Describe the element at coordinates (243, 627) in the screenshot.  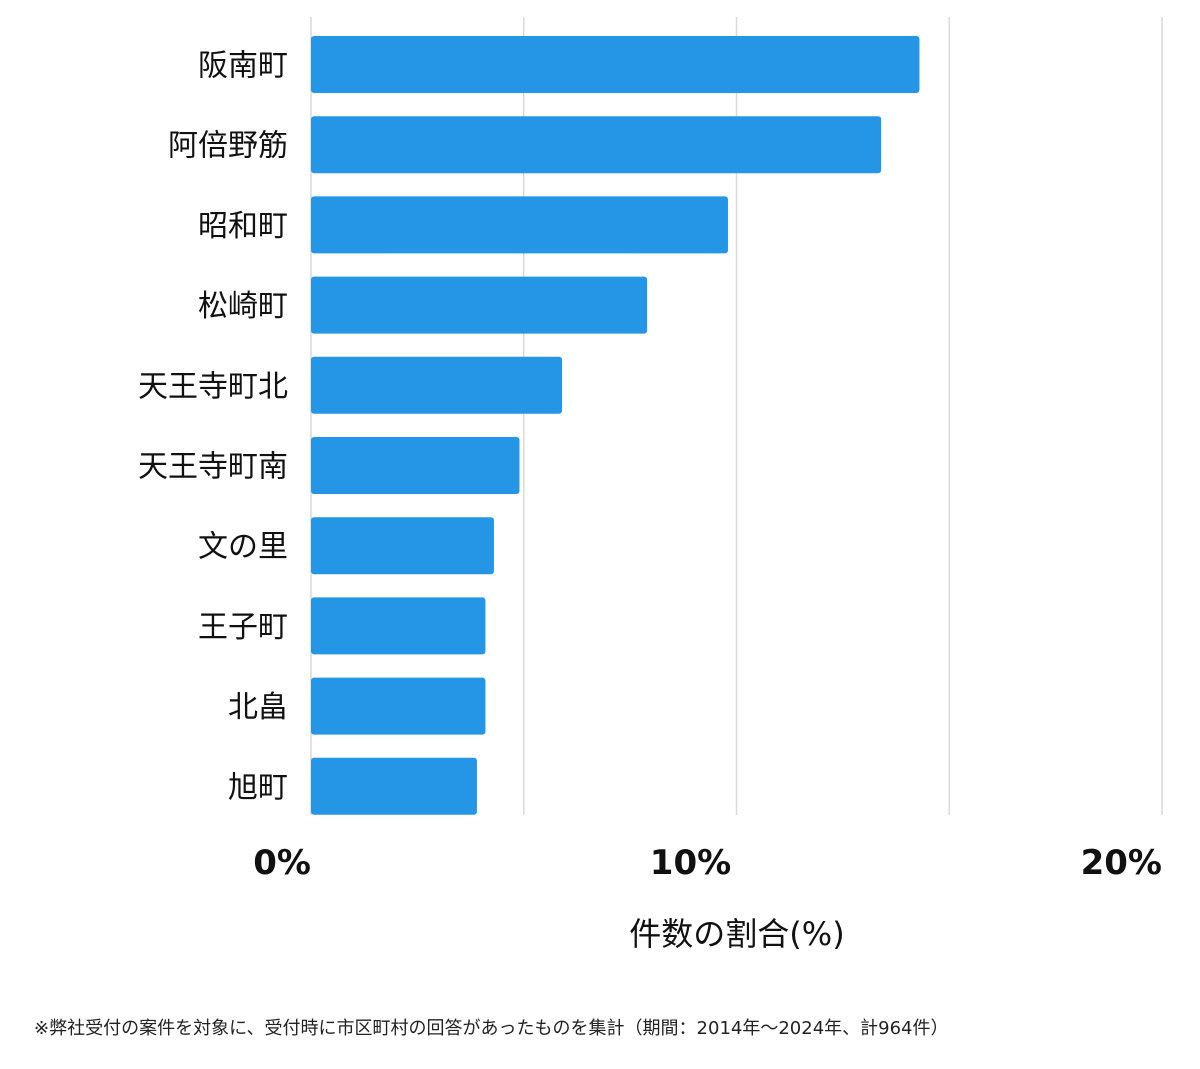
I see `category-label: 王子町` at that location.